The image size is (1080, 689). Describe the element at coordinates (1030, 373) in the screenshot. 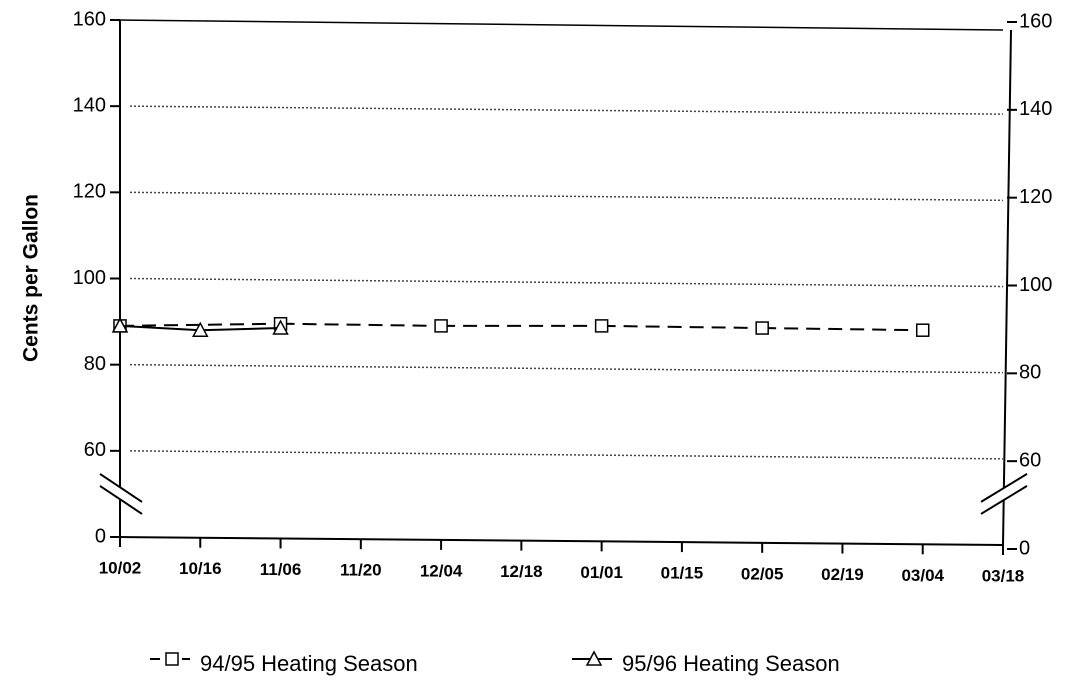

I see `y2-tick-label: 80` at that location.